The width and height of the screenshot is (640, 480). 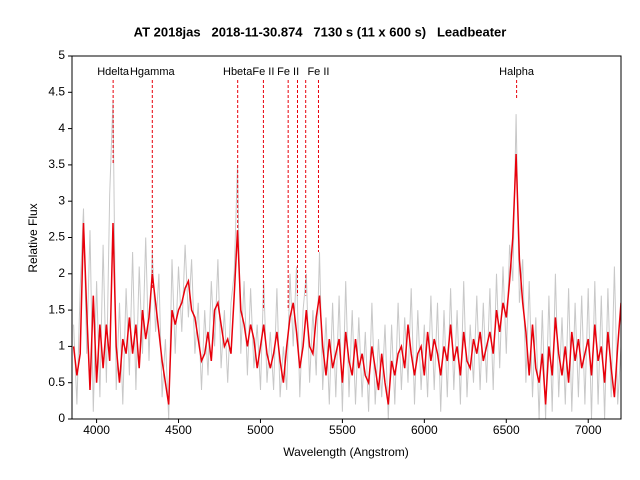 I want to click on y-tick-label: 4, so click(x=61, y=128).